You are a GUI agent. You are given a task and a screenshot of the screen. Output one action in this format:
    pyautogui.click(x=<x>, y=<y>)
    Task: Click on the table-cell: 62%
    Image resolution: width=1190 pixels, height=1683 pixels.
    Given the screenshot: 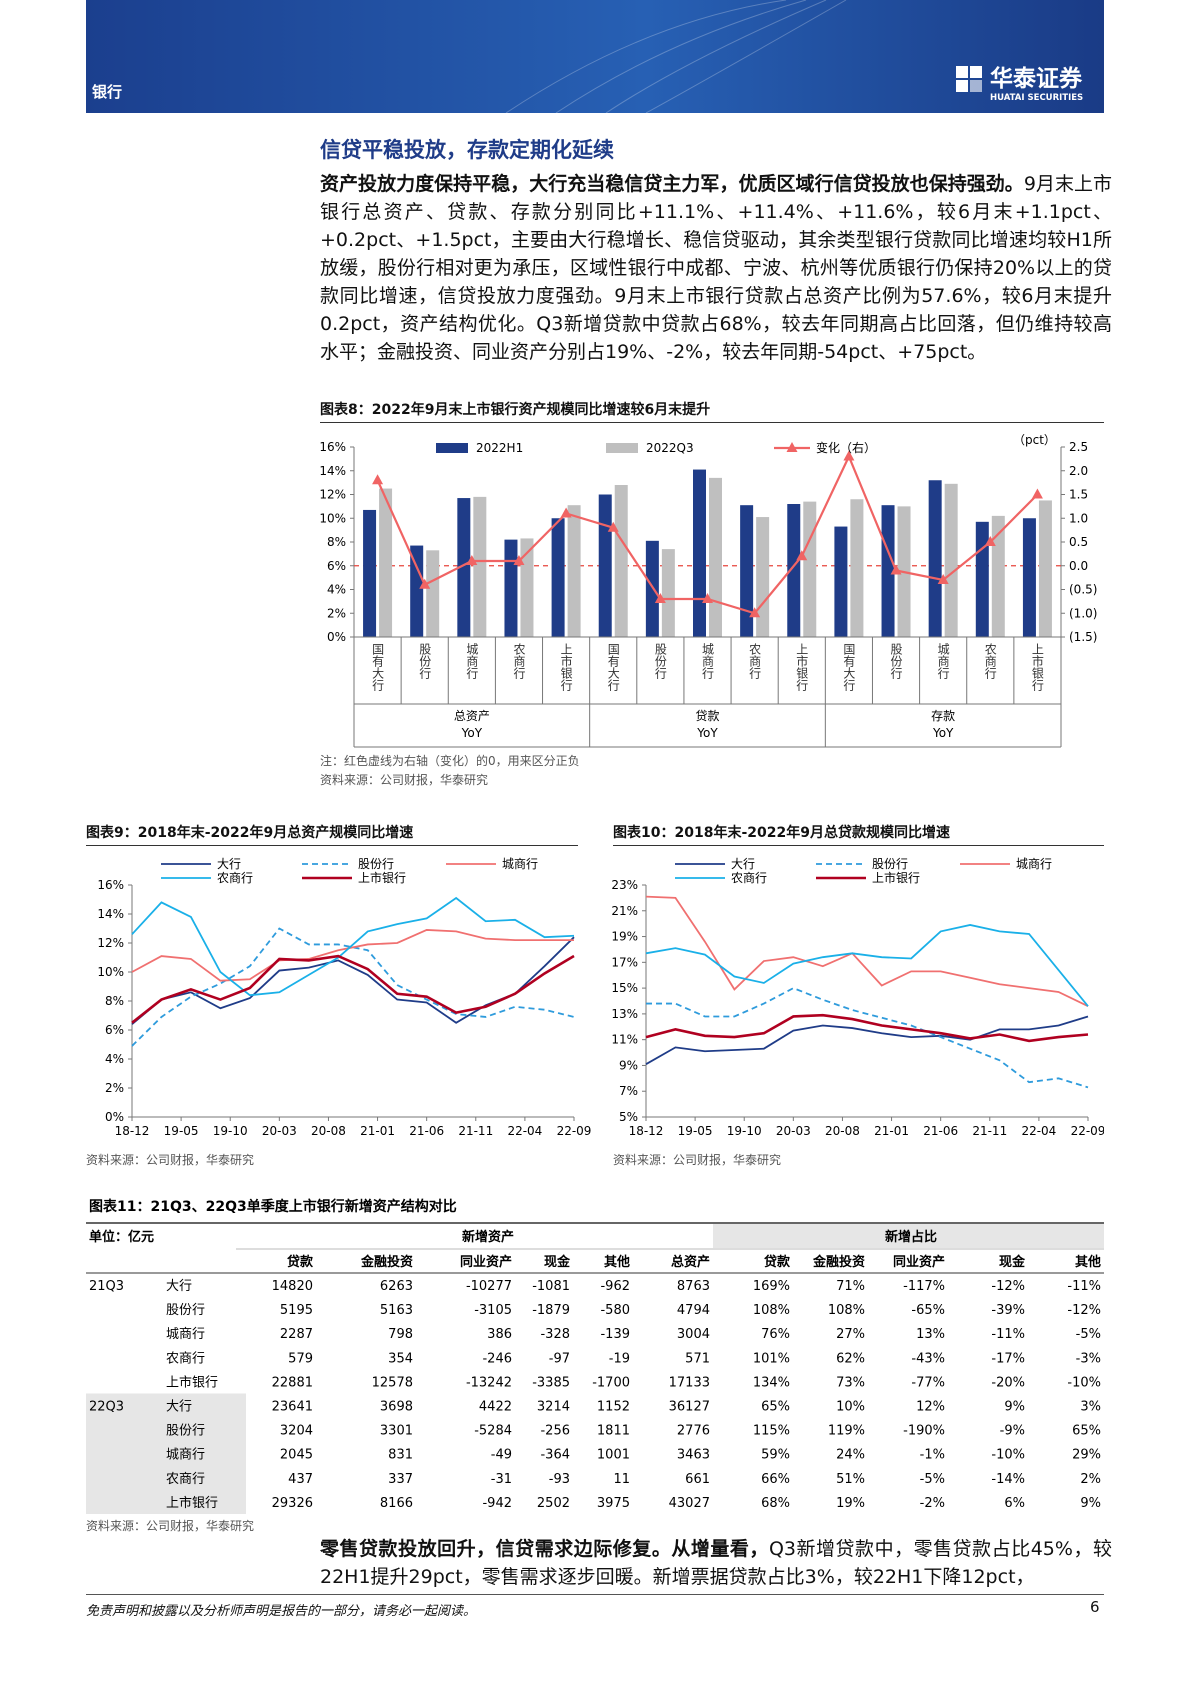 What is the action you would take?
    pyautogui.click(x=850, y=1358)
    